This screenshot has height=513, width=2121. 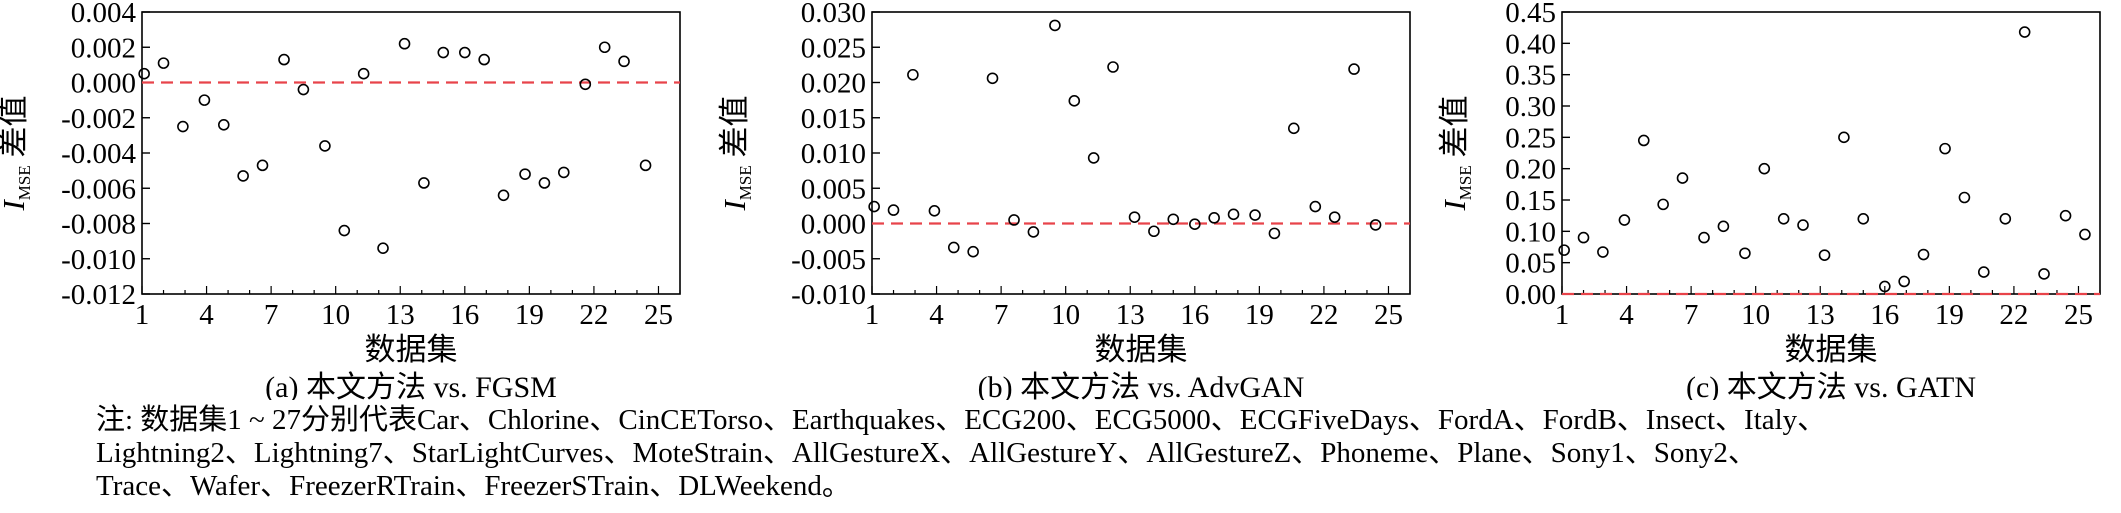 I want to click on y-tick-label: 0.015, so click(x=833, y=119).